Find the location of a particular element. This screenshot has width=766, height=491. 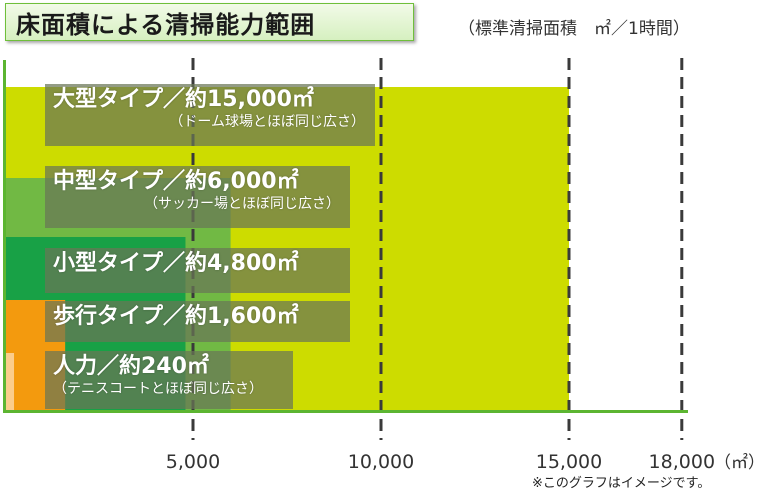

chart-title: 床面積による清掃能力範囲 is located at coordinates (166, 24).